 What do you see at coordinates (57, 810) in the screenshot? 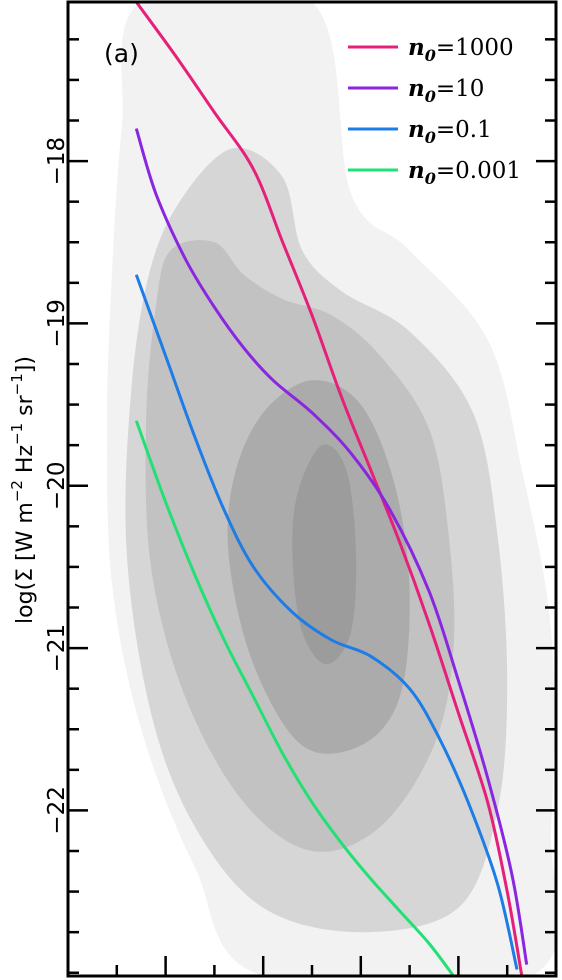
I see `y-tick-label: −22` at bounding box center [57, 810].